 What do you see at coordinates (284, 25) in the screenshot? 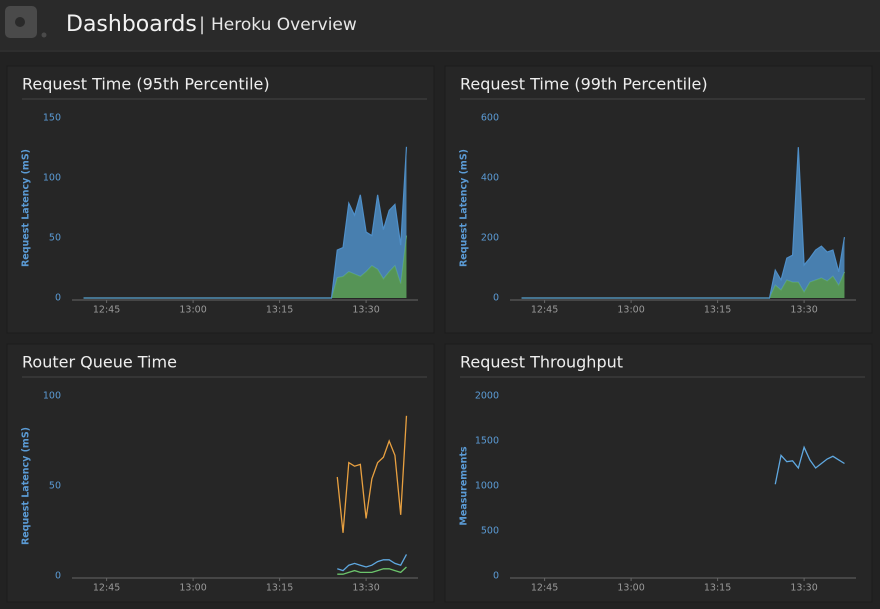
I see `header-subtitle: Heroku Overview` at bounding box center [284, 25].